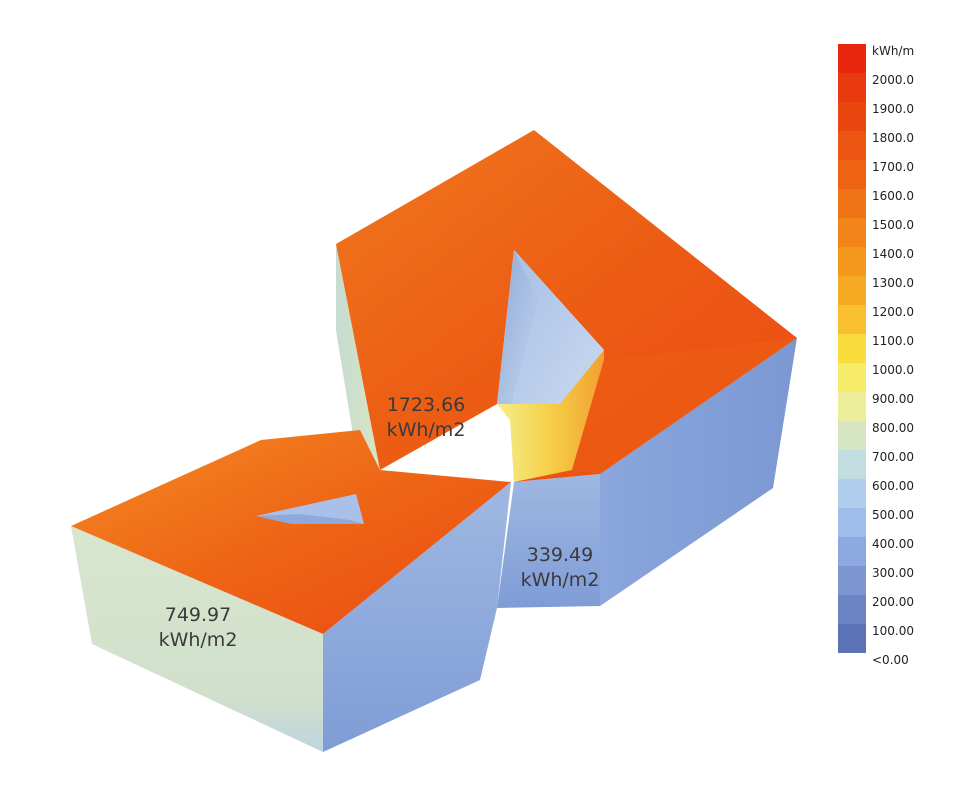 The width and height of the screenshot is (974, 796). Describe the element at coordinates (893, 370) in the screenshot. I see `legend-tick-label: 1000.0` at that location.